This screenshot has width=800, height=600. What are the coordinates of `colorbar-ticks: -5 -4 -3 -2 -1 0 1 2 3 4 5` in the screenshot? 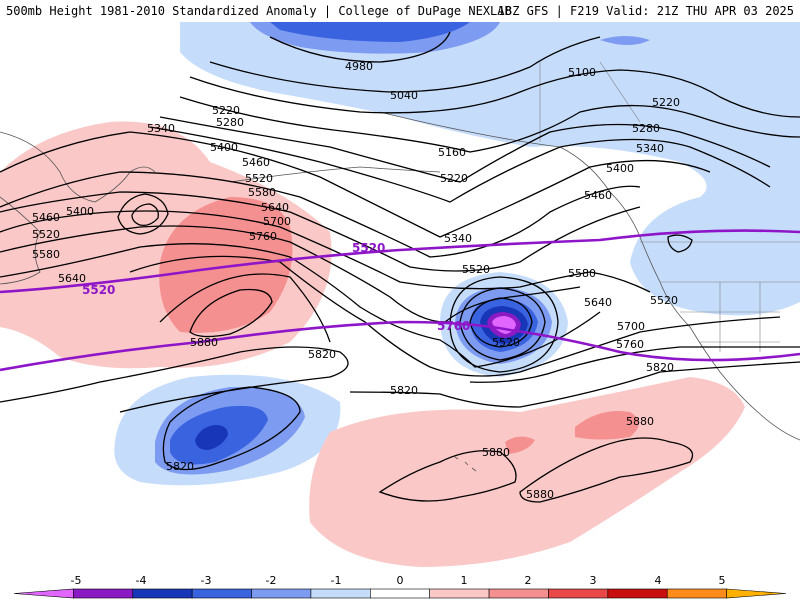 It's located at (398, 580).